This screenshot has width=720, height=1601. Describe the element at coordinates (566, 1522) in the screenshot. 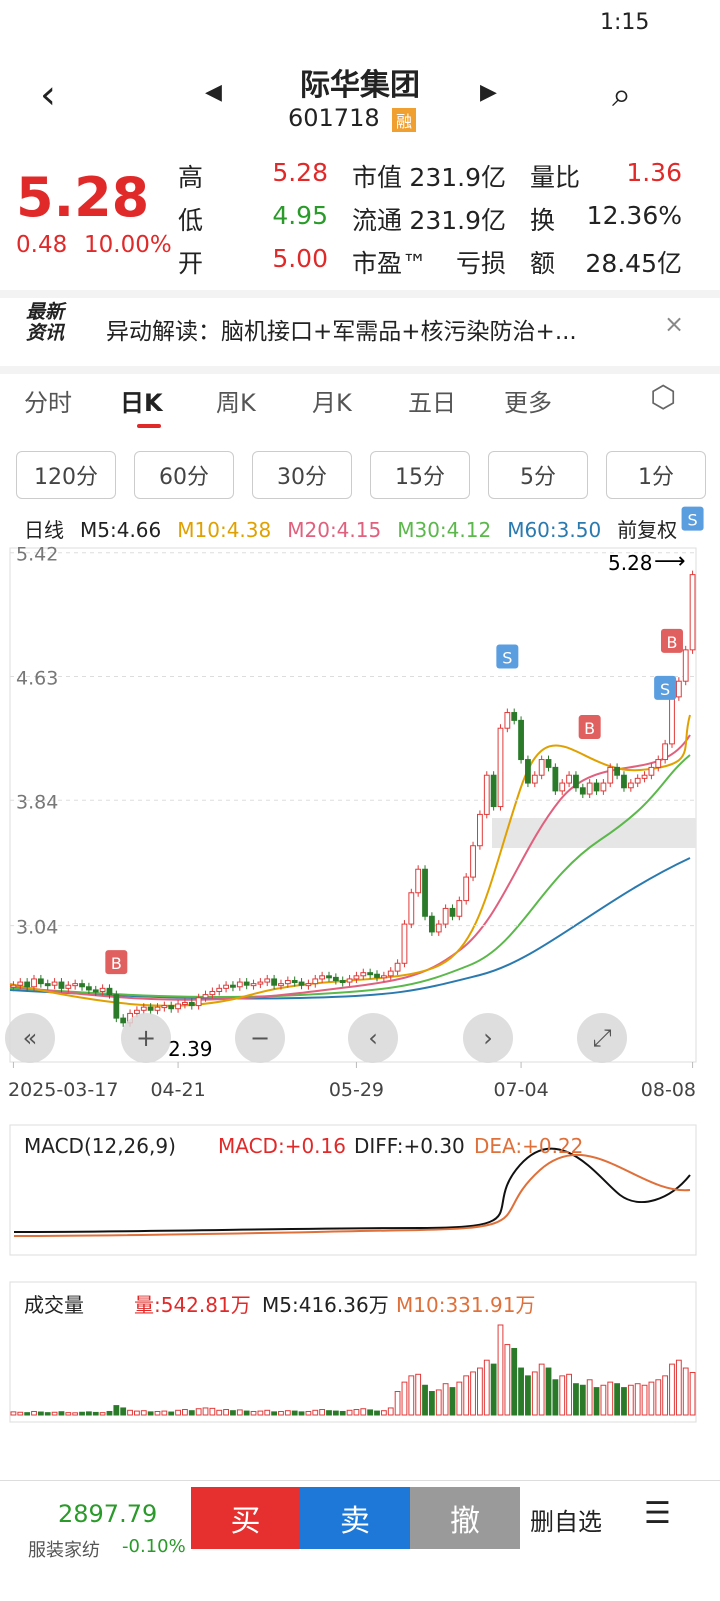

I see `remove: 删自选` at that location.